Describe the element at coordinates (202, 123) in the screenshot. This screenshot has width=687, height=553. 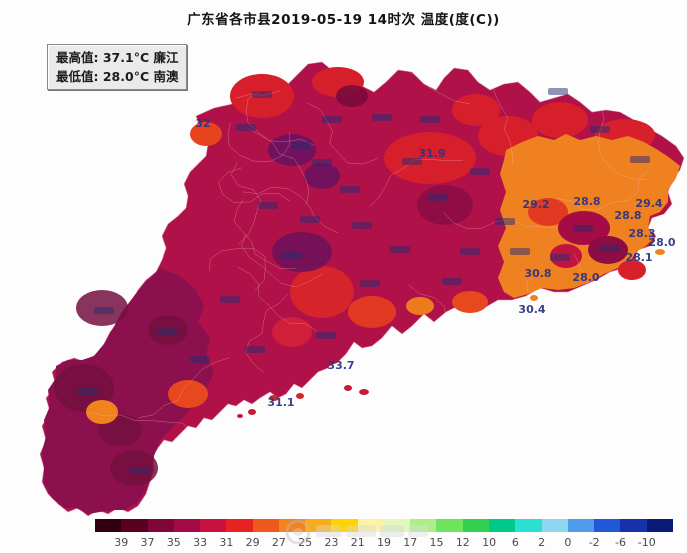
I see `temperature-label: 32` at that location.